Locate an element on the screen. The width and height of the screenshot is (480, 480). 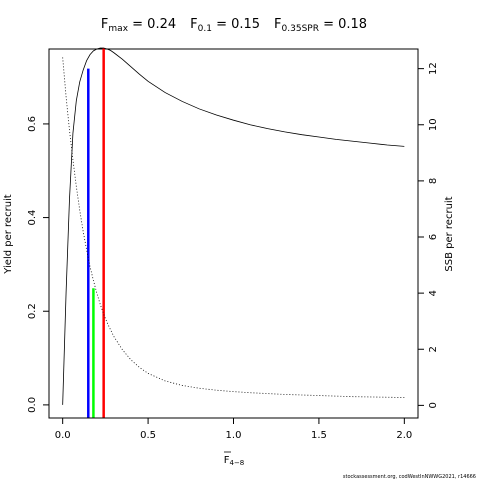
x-tick-label: 0.0 is located at coordinates (63, 435).